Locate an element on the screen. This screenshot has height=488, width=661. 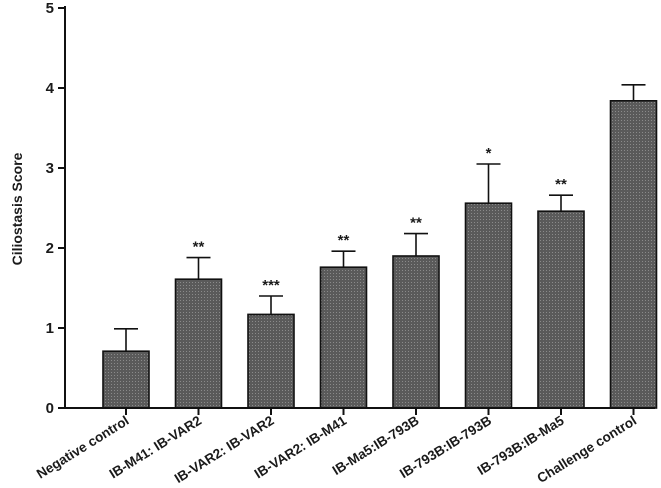
significance-label-5: ** is located at coordinates (416, 223).